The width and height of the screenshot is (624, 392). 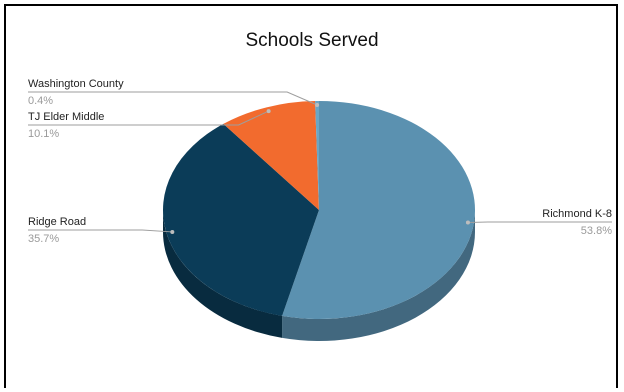 What do you see at coordinates (577, 214) in the screenshot?
I see `slice-label-richmond-k-8: Richmond K-8` at bounding box center [577, 214].